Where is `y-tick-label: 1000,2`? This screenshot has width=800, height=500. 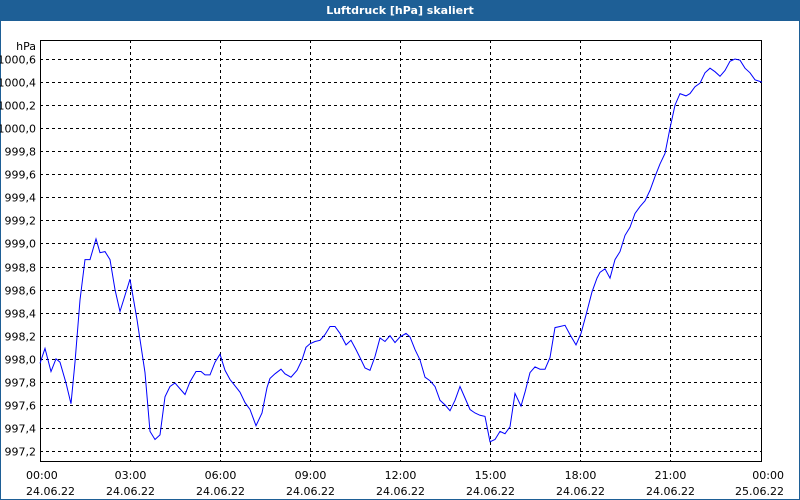
y-tick-label: 1000,2 is located at coordinates (18, 106).